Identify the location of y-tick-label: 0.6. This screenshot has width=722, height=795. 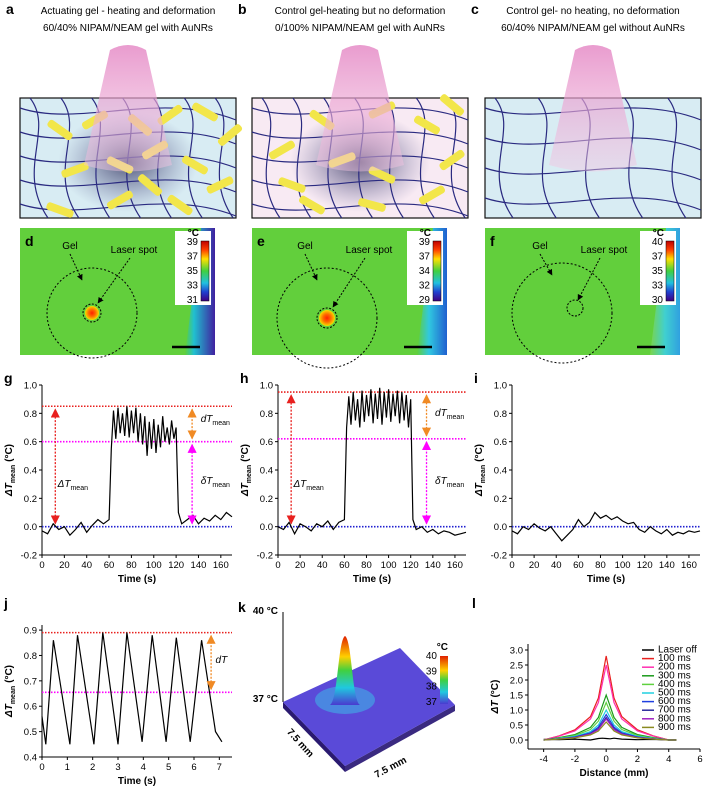
(30, 442).